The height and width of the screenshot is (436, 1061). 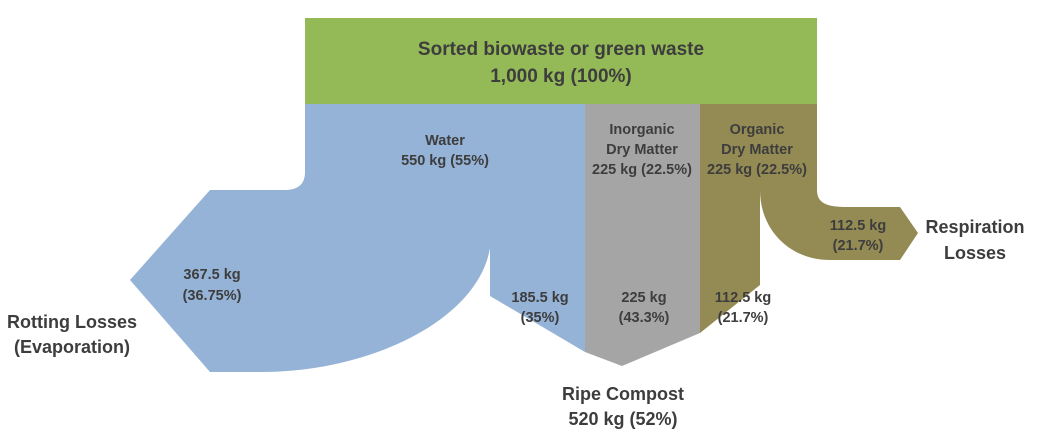 I want to click on inorganic-value: 225 kg (22.5%), so click(x=642, y=170).